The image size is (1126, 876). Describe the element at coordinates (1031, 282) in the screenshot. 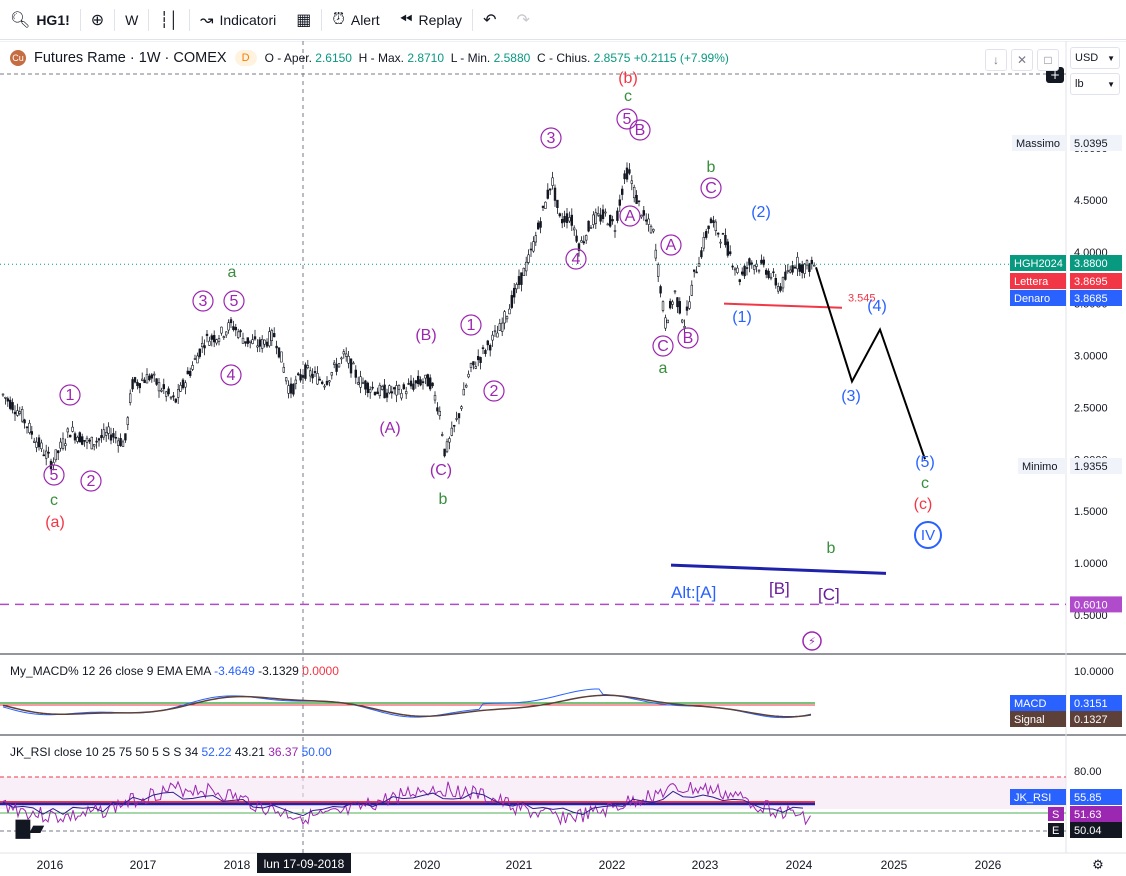

I see `ask-price-label: Lettera` at that location.